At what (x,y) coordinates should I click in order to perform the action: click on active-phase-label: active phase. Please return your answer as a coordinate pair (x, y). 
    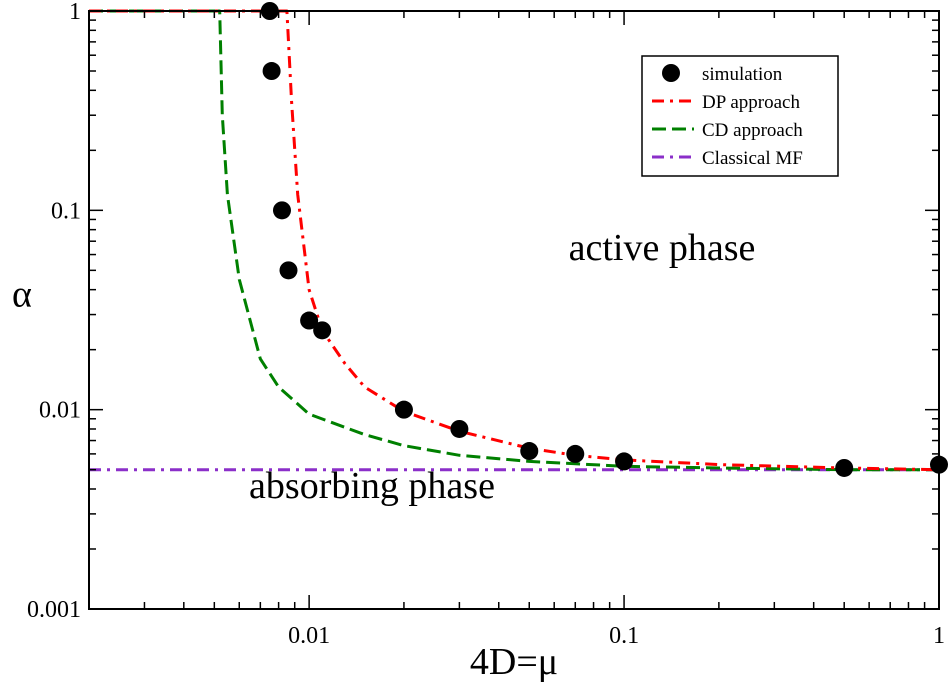
    Looking at the image, I should click on (662, 248).